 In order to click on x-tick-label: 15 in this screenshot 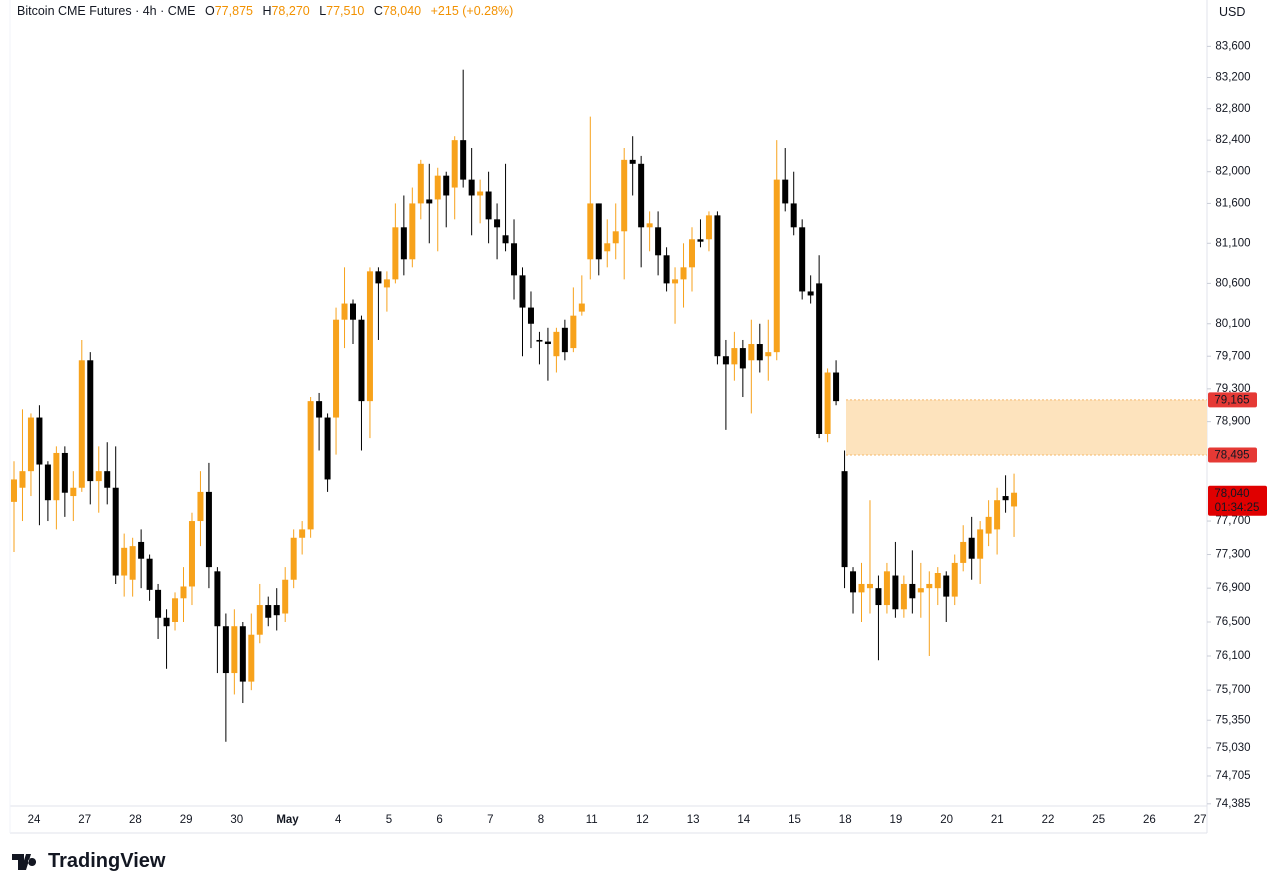, I will do `click(794, 820)`.